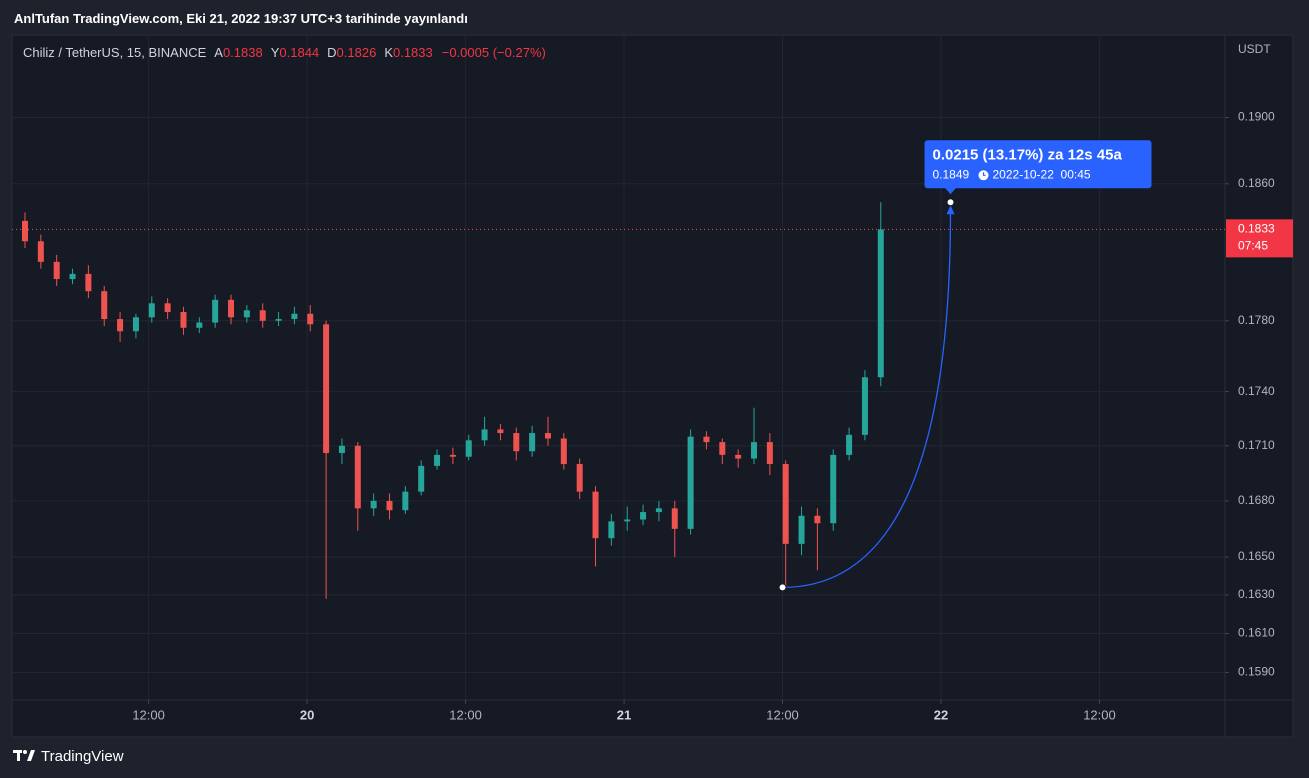 The width and height of the screenshot is (1309, 778). Describe the element at coordinates (299, 52) in the screenshot. I see `ohlc-value: 0.1844` at that location.